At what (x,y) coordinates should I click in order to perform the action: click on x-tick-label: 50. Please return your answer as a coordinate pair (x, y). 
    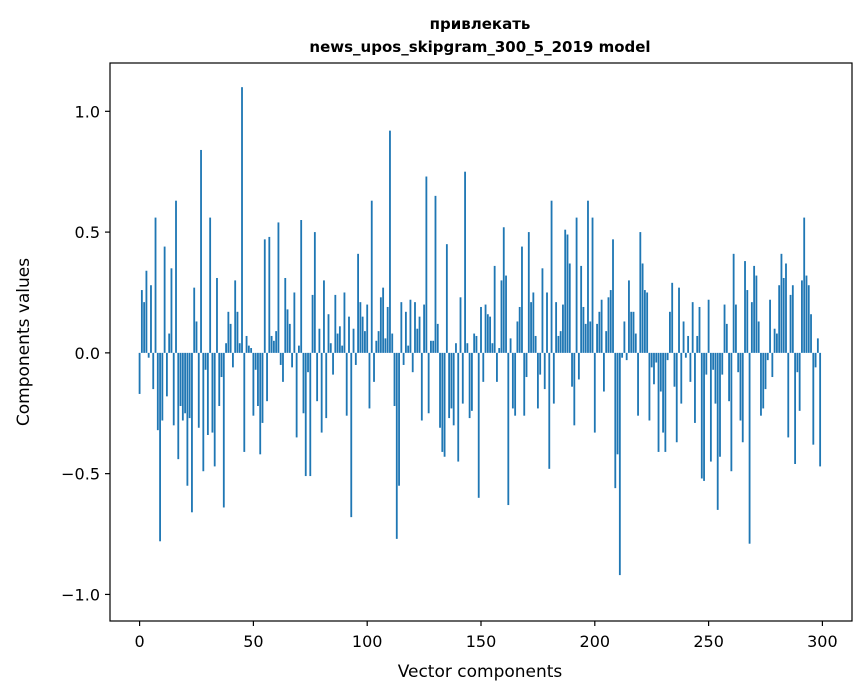
    Looking at the image, I should click on (253, 641).